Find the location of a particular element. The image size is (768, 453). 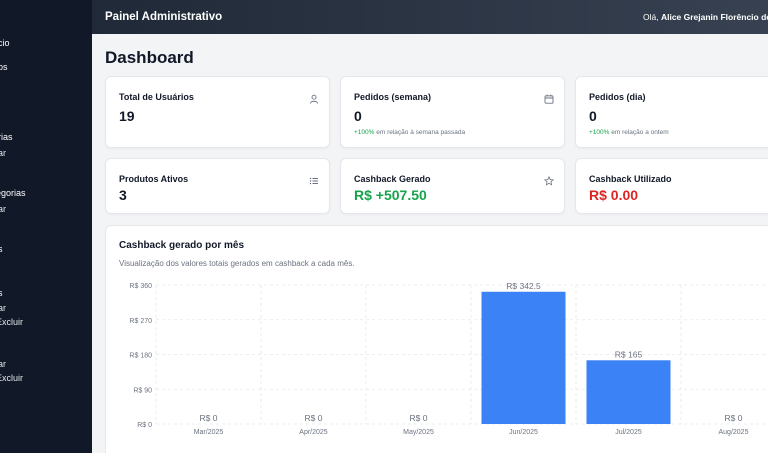

x-tick-label: May/2025 is located at coordinates (418, 432).